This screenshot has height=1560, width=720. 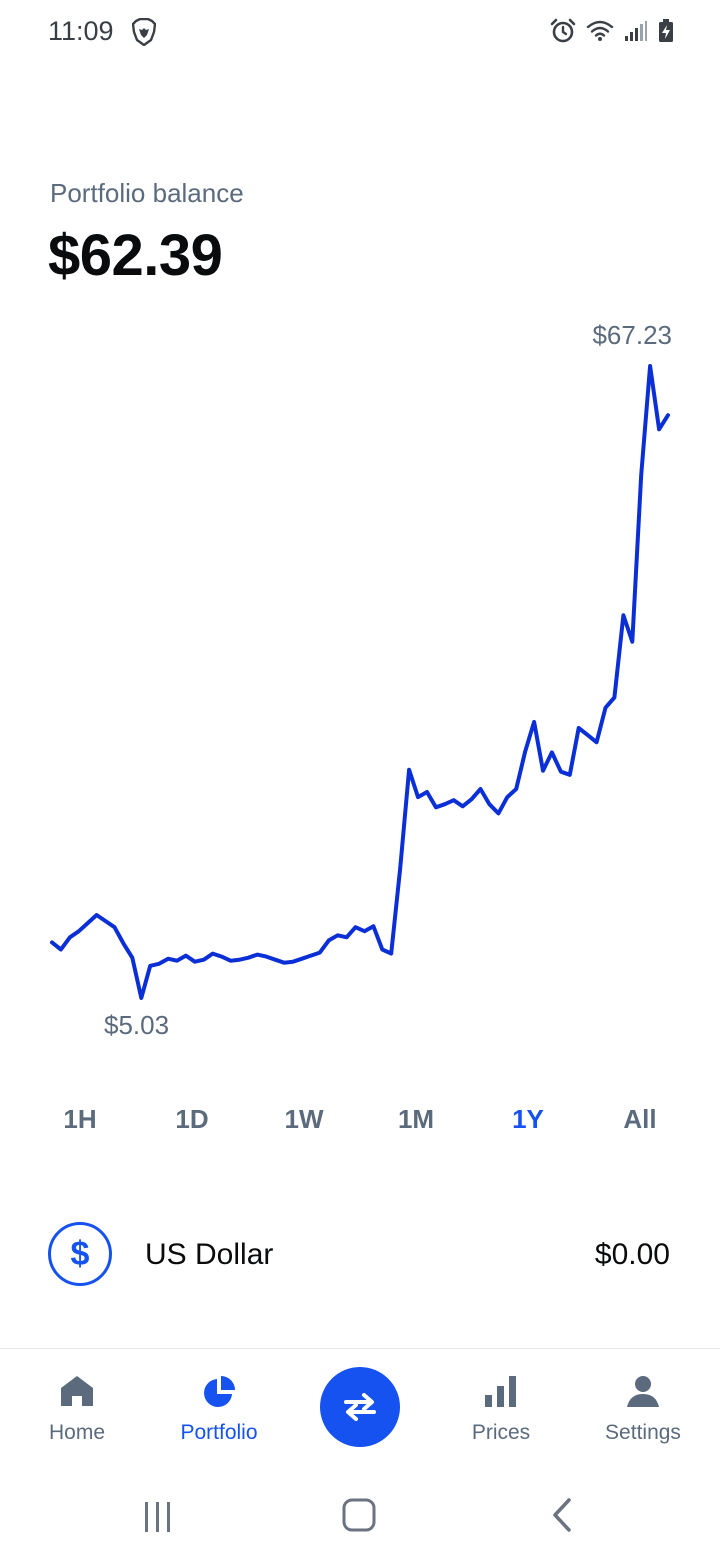 I want to click on asset-name: US Dollar, so click(x=209, y=1254).